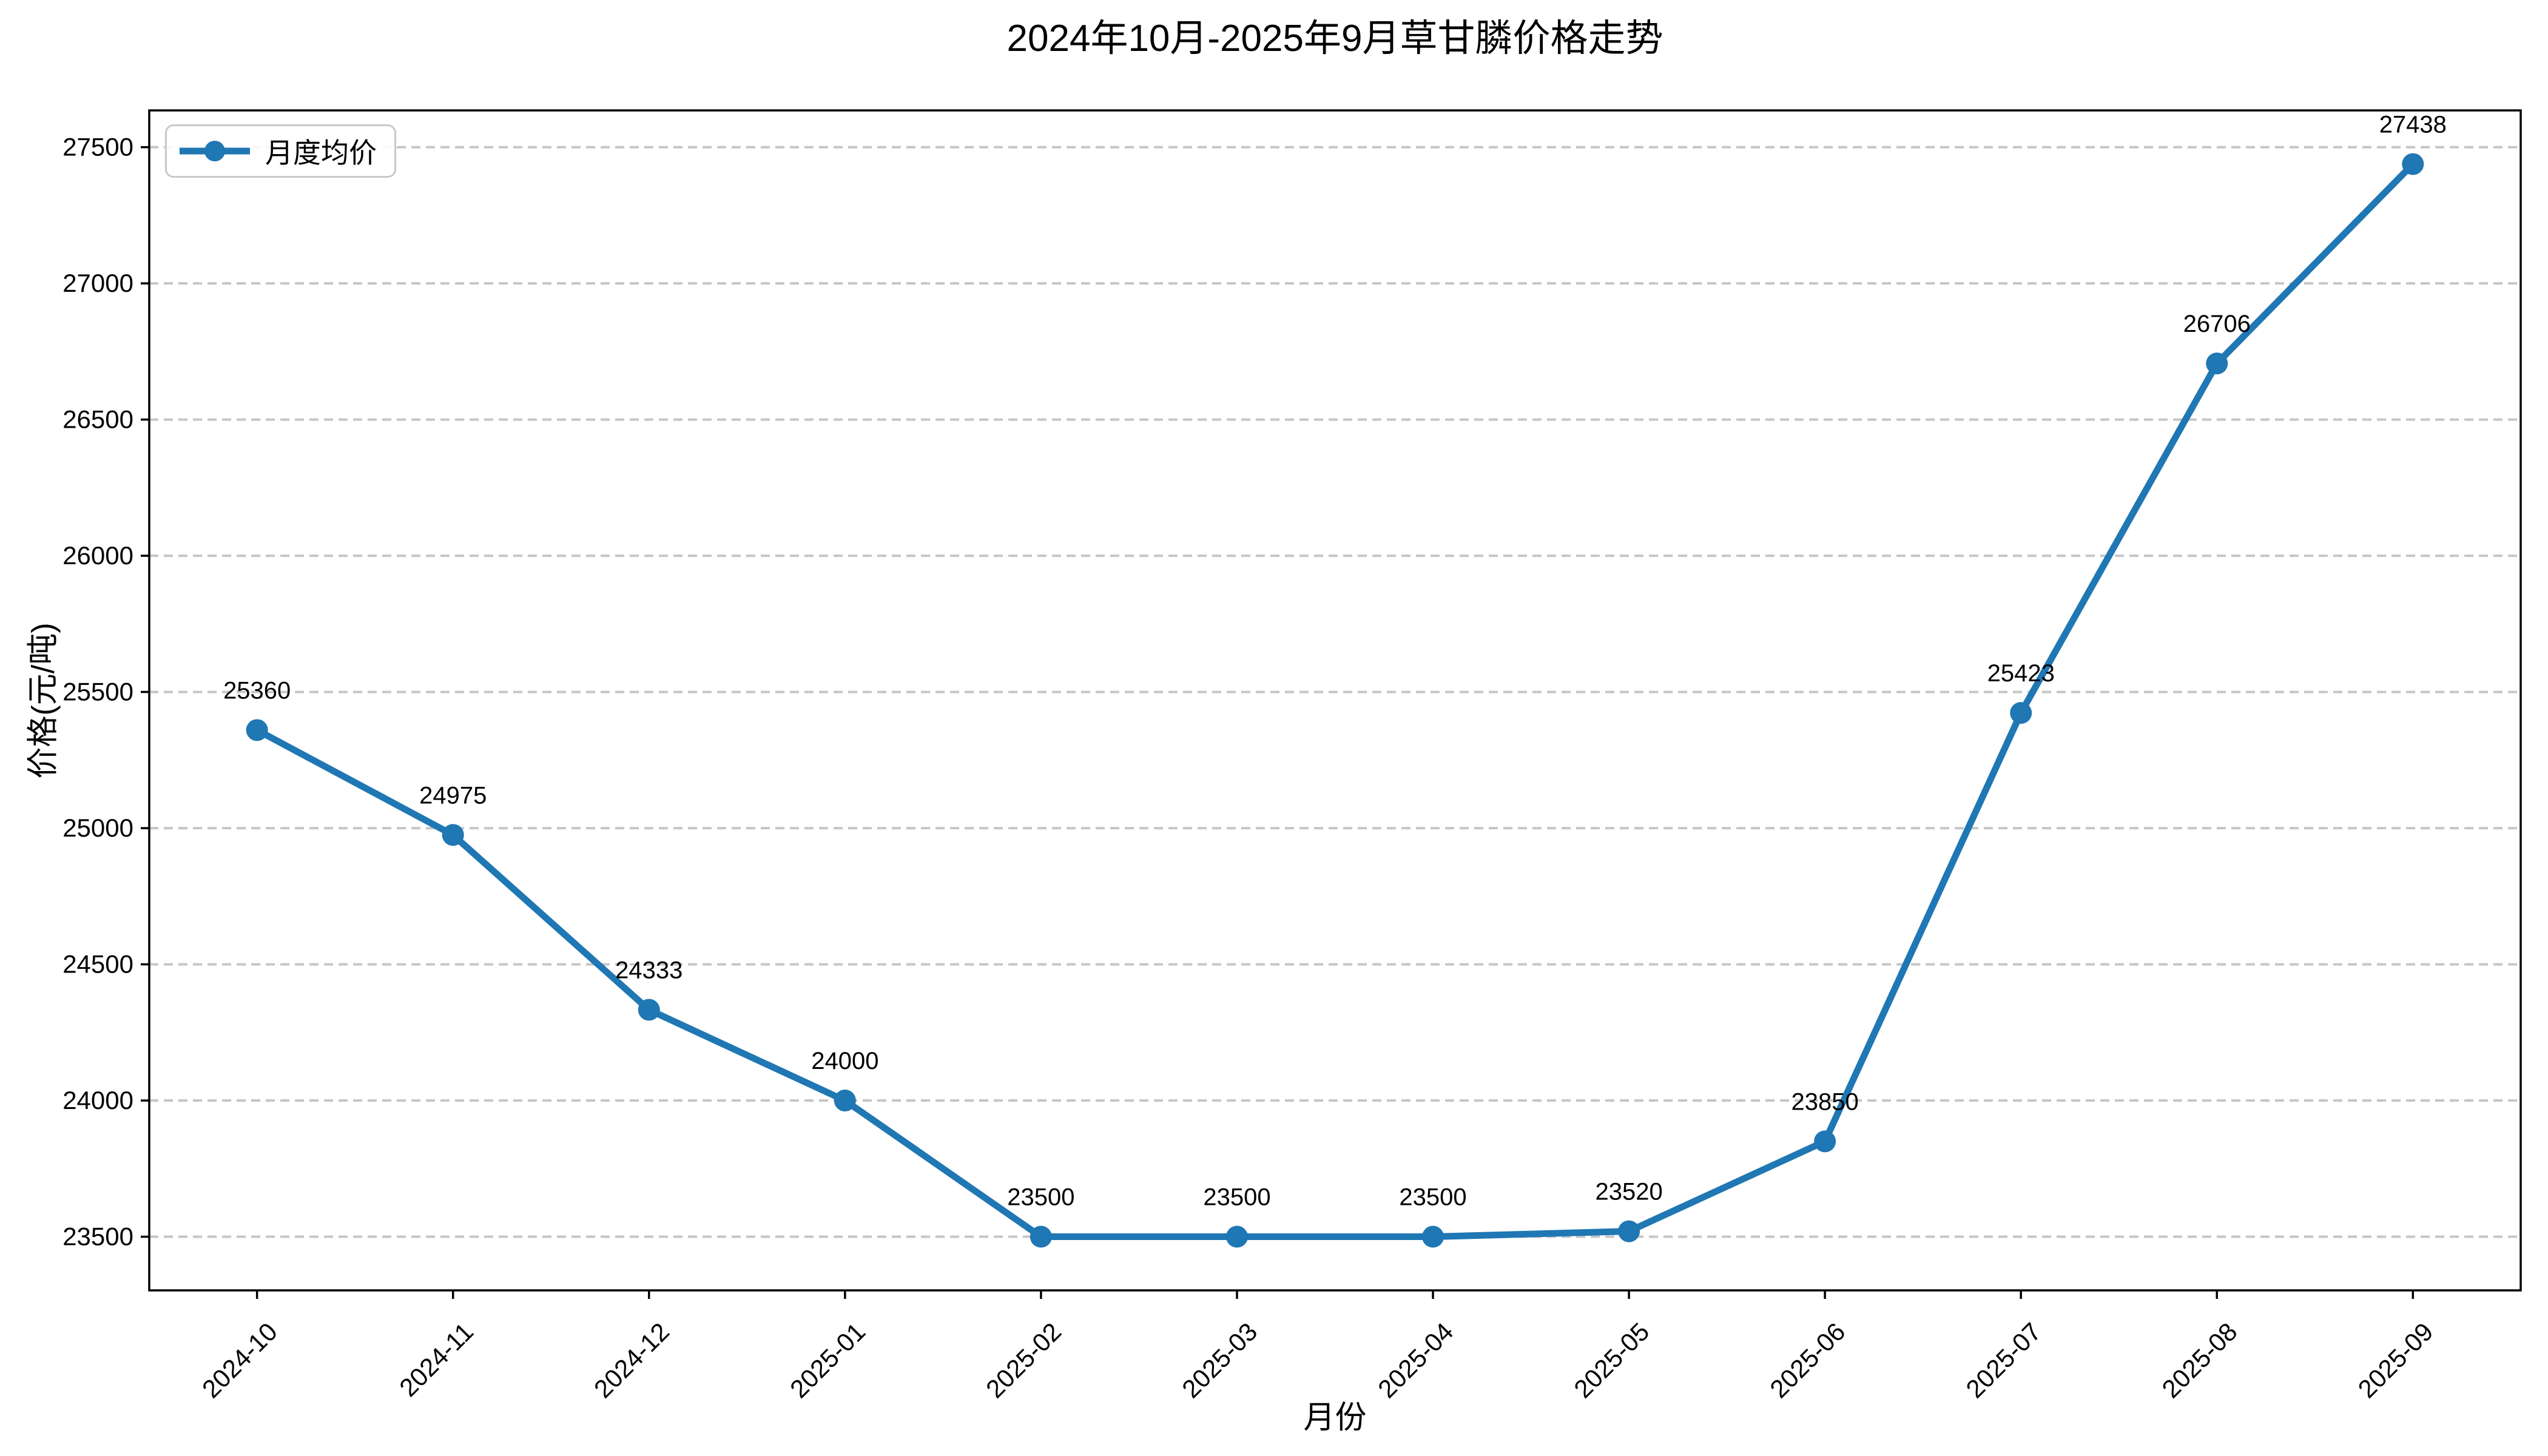 The height and width of the screenshot is (1456, 2548). I want to click on x-tick-label: 2025-05, so click(1611, 1360).